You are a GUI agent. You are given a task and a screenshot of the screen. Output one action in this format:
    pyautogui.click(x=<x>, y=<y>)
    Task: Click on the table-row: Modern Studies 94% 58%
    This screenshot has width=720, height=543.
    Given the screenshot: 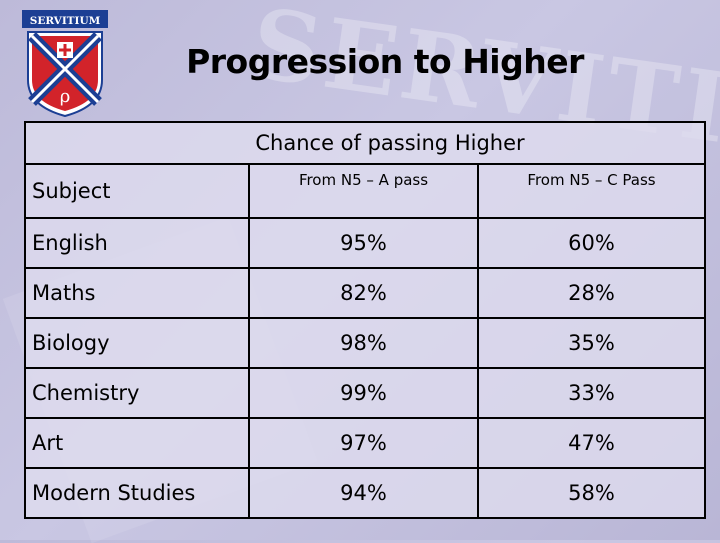 What is the action you would take?
    pyautogui.click(x=365, y=493)
    